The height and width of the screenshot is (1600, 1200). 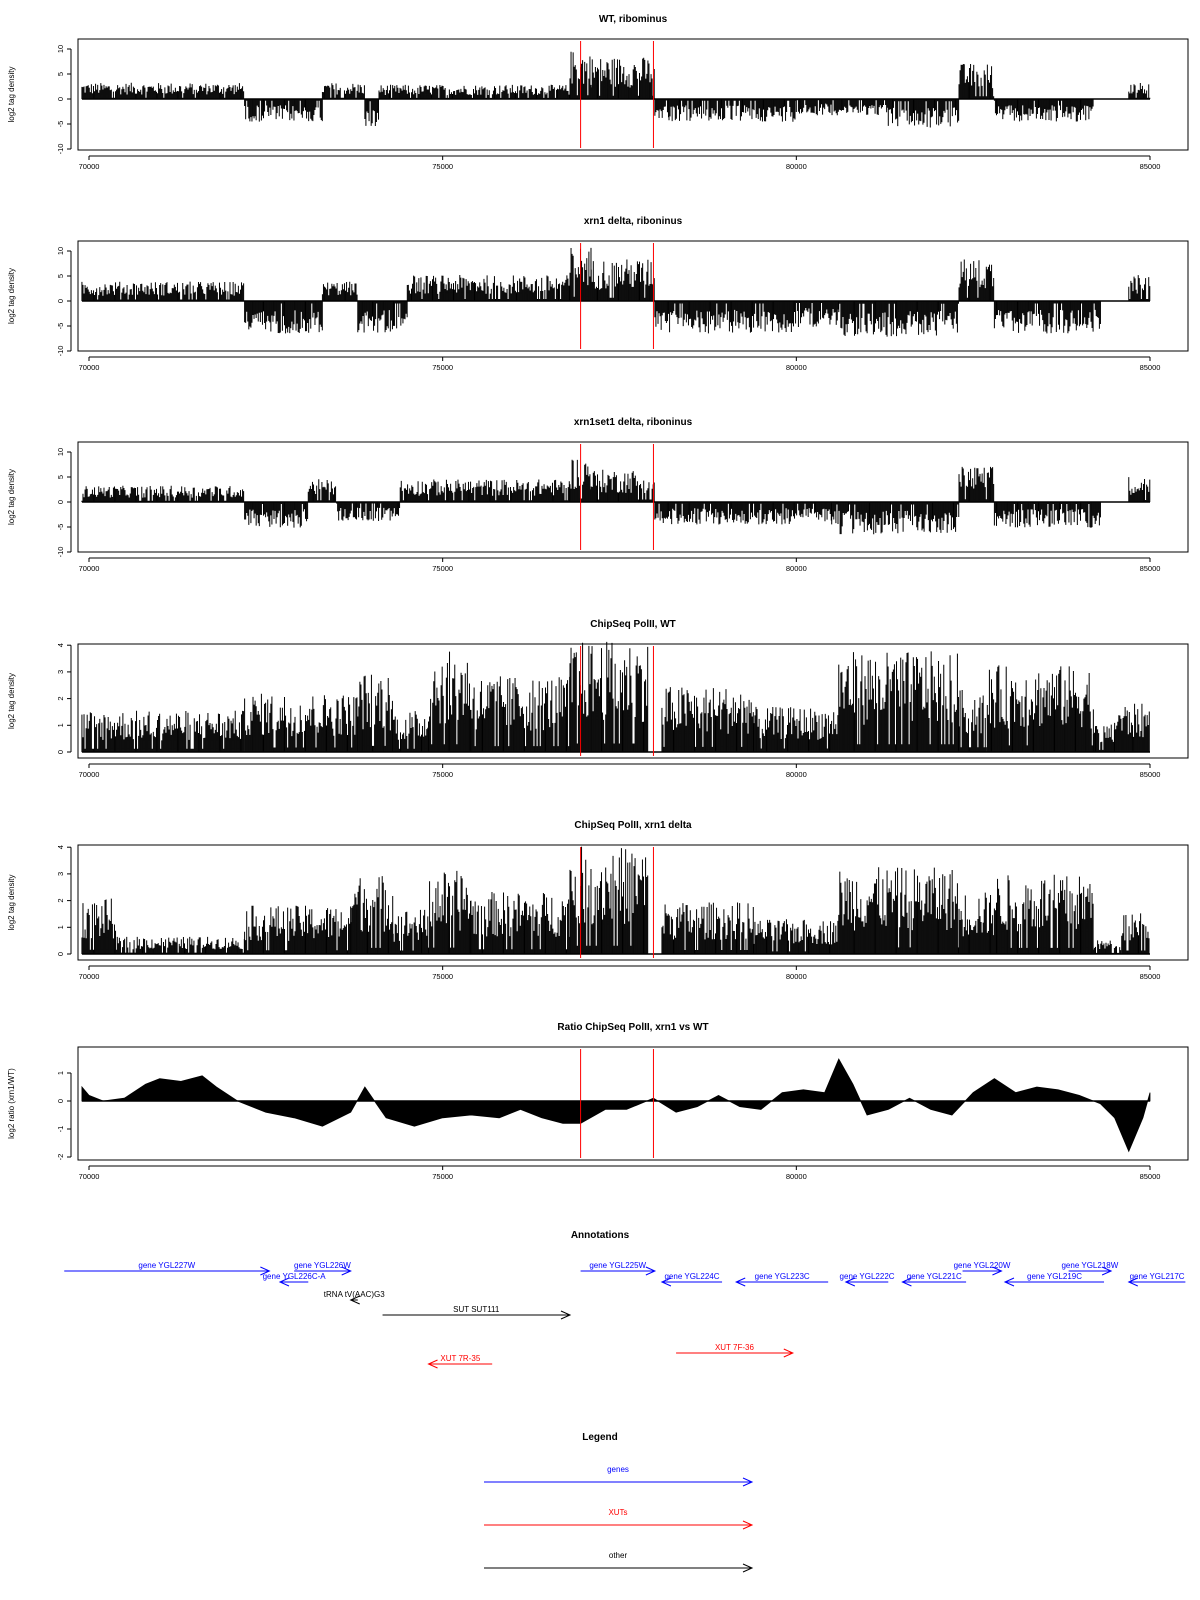 What do you see at coordinates (1090, 1268) in the screenshot?
I see `annotation-gene: gene YGL218W` at bounding box center [1090, 1268].